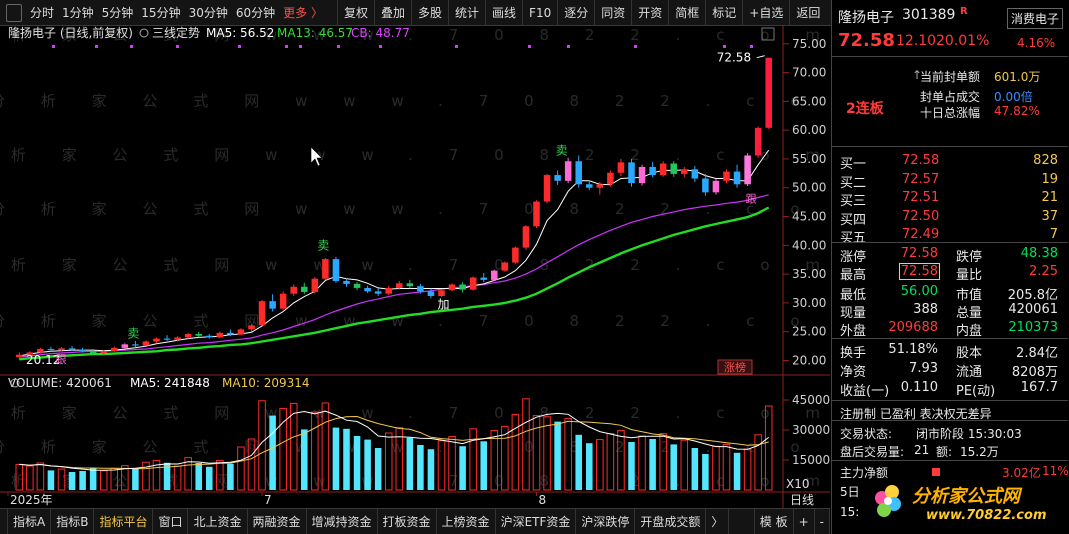 The image size is (1069, 534). I want to click on period-tab: 1分钟, so click(78, 12).